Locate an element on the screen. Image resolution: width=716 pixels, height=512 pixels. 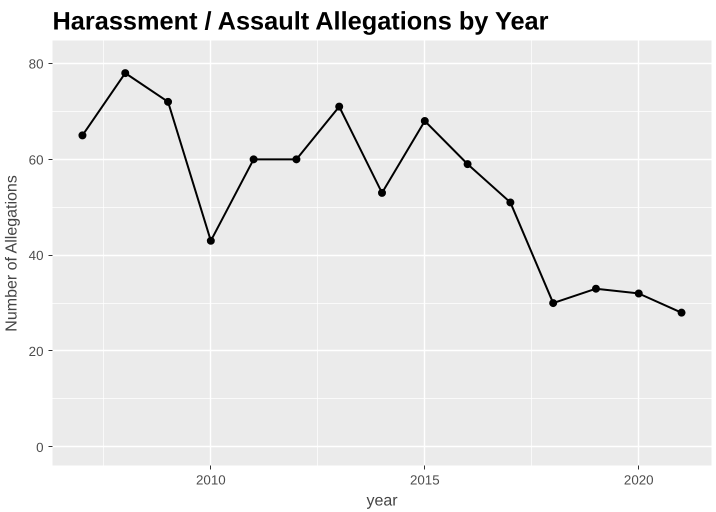
x-tick-label: 2015 is located at coordinates (425, 480).